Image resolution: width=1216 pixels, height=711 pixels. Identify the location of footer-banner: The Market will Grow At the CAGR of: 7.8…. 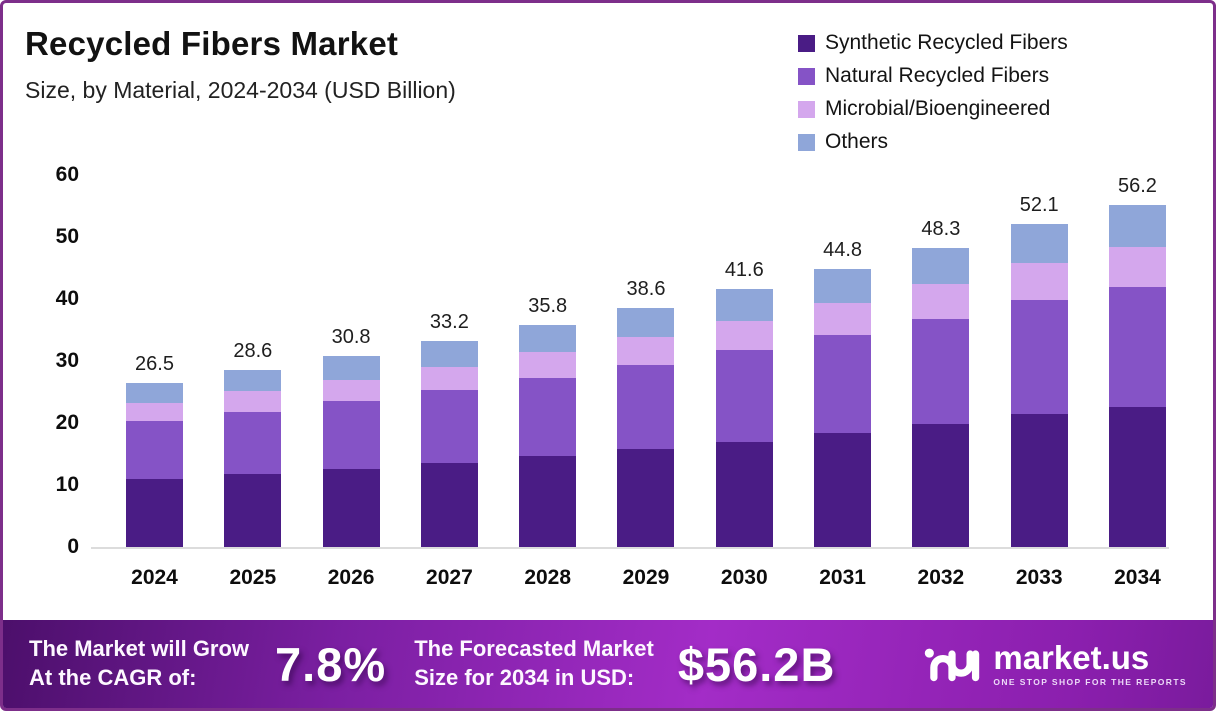
(608, 664).